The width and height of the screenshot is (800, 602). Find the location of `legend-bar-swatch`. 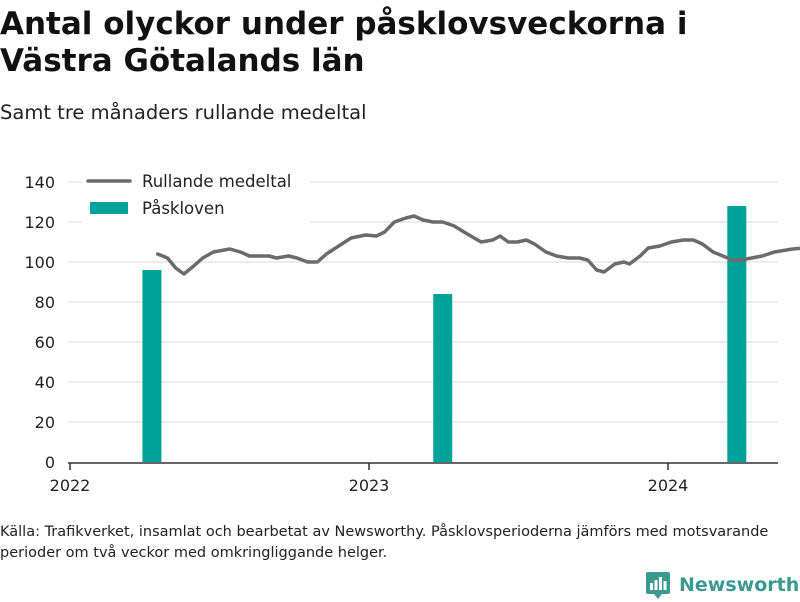

legend-bar-swatch is located at coordinates (109, 208).